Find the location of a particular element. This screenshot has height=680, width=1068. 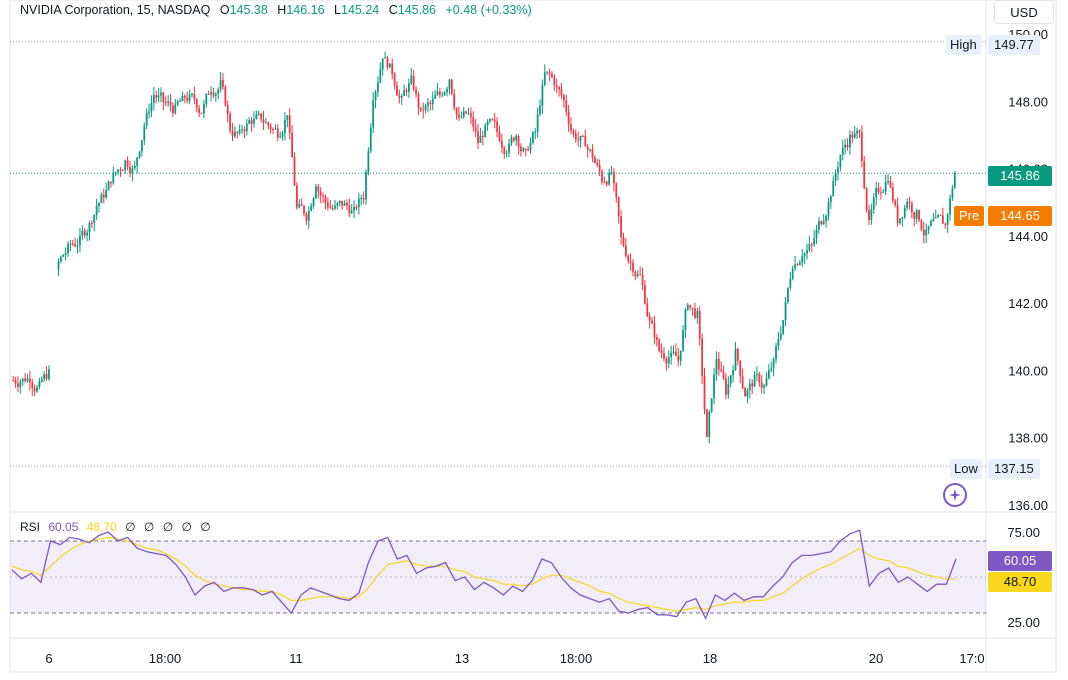

rsi-title: RSI is located at coordinates (30, 527).